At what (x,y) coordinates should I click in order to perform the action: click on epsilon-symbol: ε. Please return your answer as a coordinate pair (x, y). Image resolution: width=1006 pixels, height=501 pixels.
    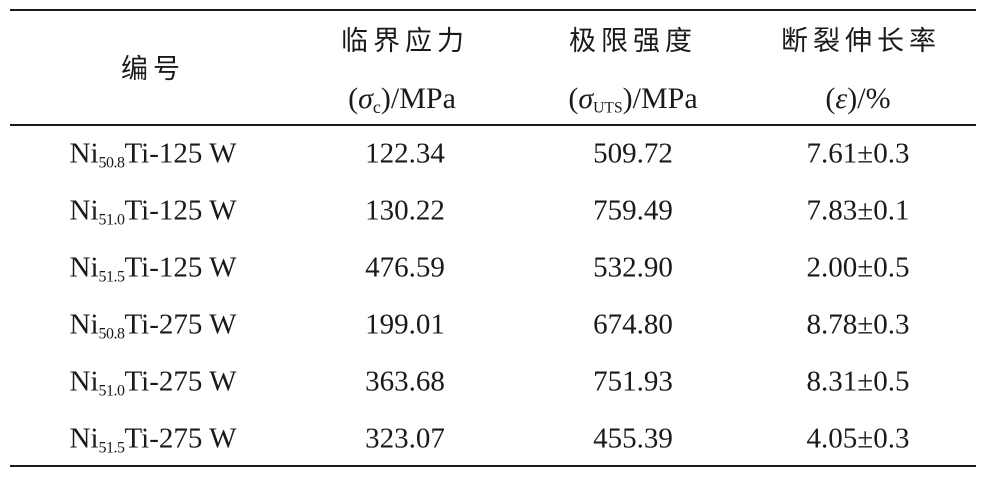
    Looking at the image, I should click on (841, 98).